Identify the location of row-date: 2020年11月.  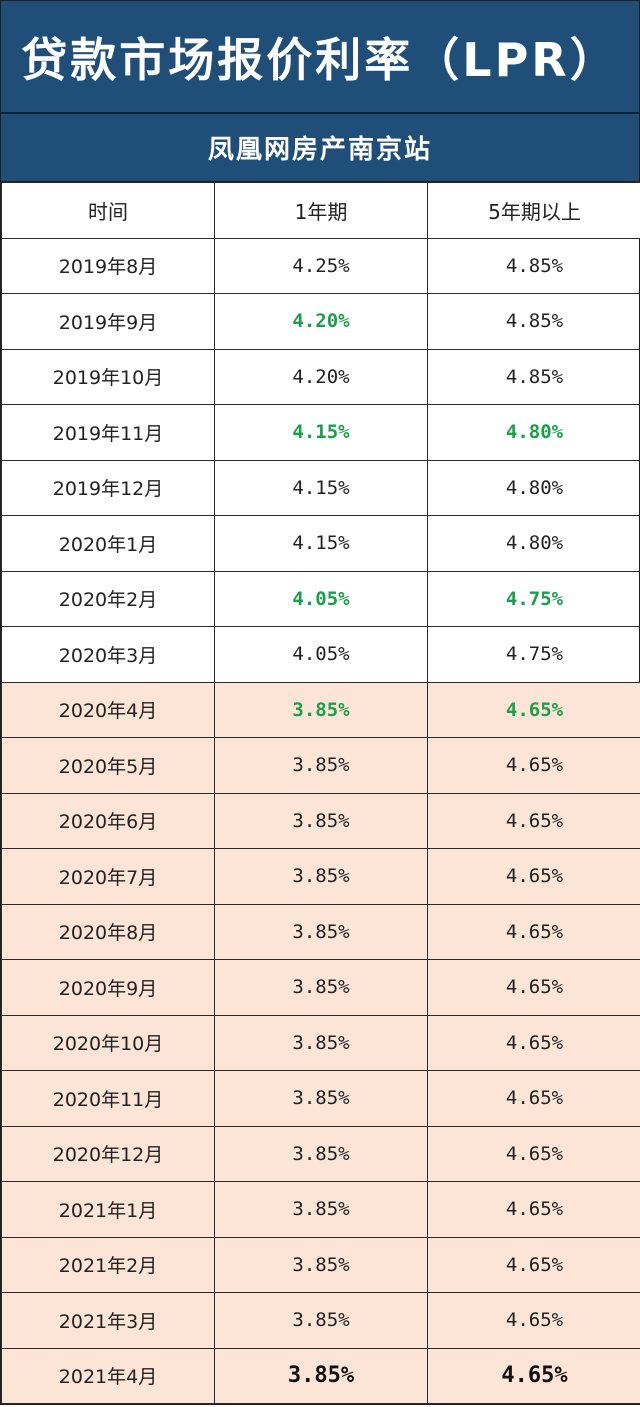
(108, 1098).